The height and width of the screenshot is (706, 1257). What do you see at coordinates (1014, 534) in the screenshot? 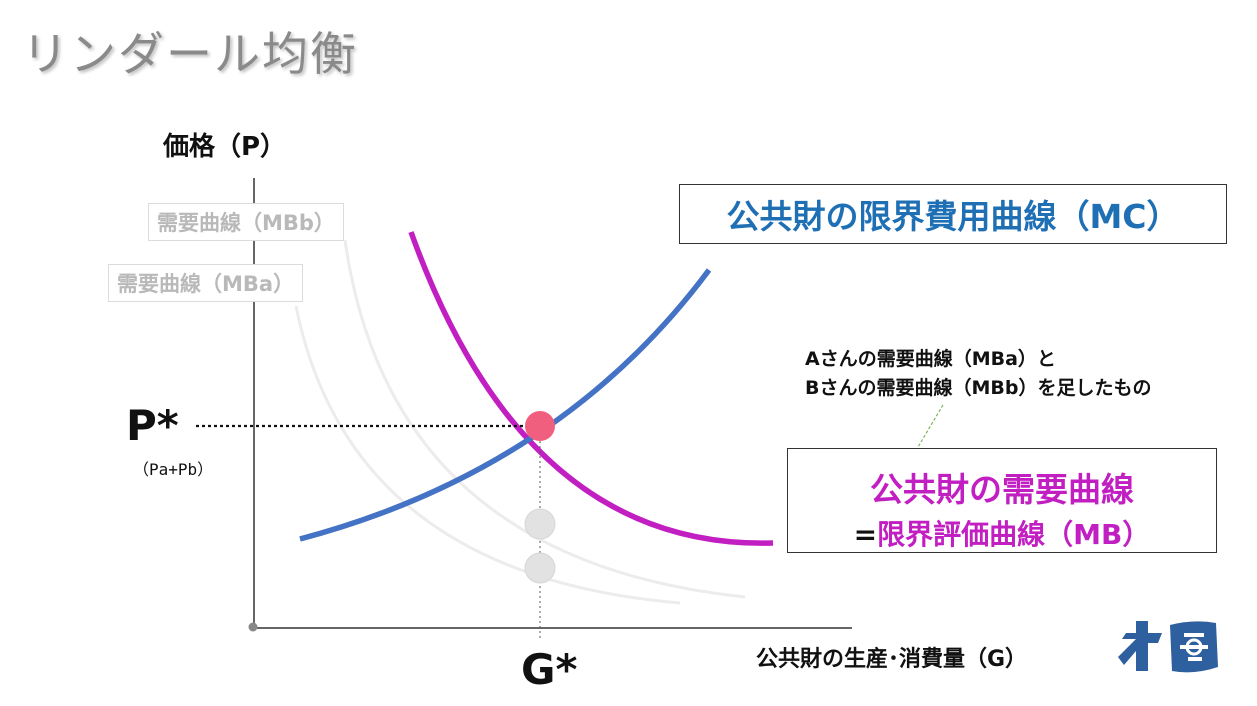
I see `mb-label-text: 限界評価曲線（MB）` at bounding box center [1014, 534].